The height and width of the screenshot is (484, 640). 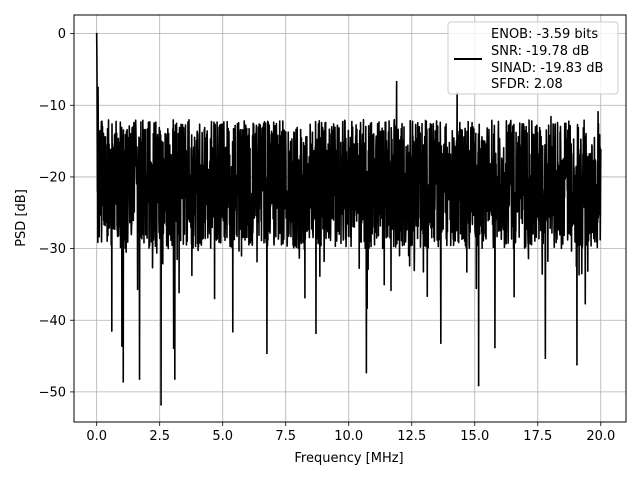 What do you see at coordinates (544, 34) in the screenshot?
I see `legend-enob: ENOB: -3.59 bits` at bounding box center [544, 34].